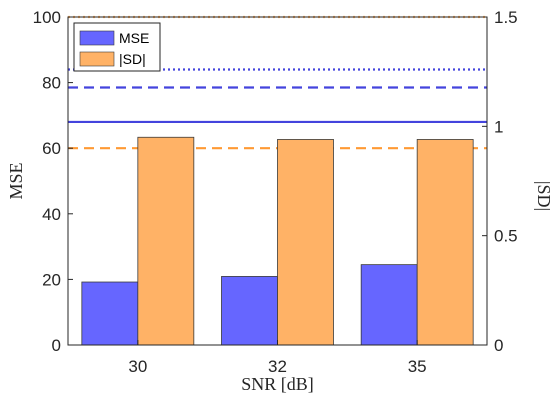 This screenshot has width=550, height=409. What do you see at coordinates (56, 345) in the screenshot?
I see `left-tick-label-0: 0` at bounding box center [56, 345].